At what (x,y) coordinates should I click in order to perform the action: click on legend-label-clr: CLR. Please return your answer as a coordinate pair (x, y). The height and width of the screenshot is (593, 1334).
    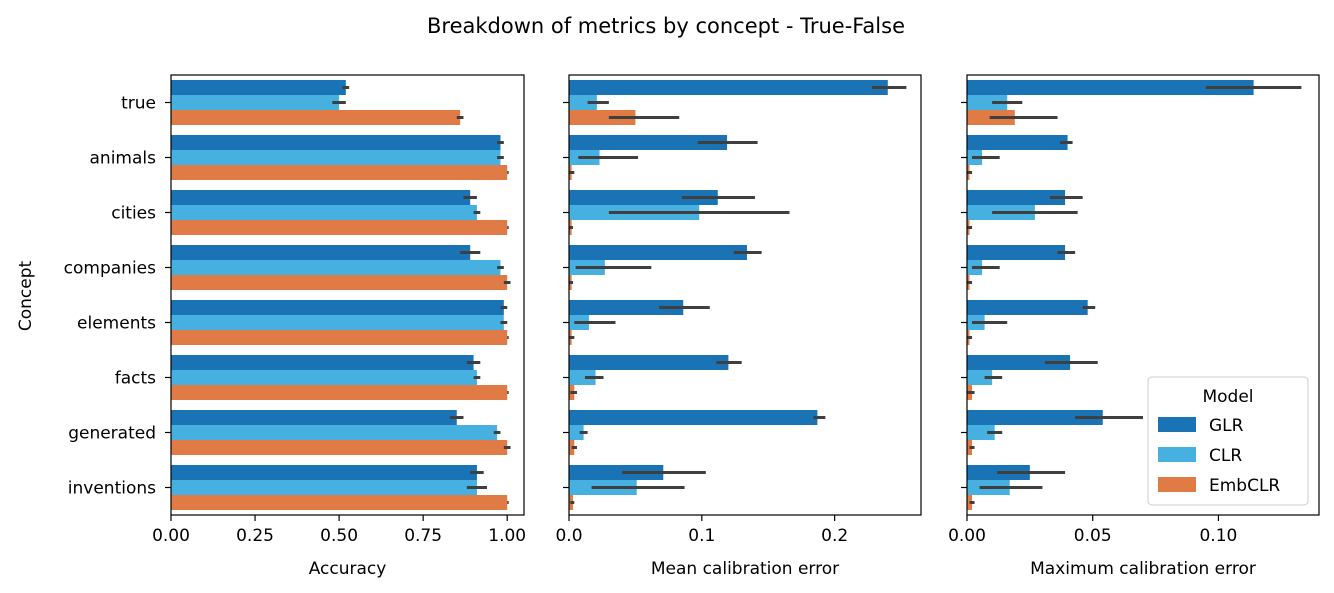
    Looking at the image, I should click on (1225, 456).